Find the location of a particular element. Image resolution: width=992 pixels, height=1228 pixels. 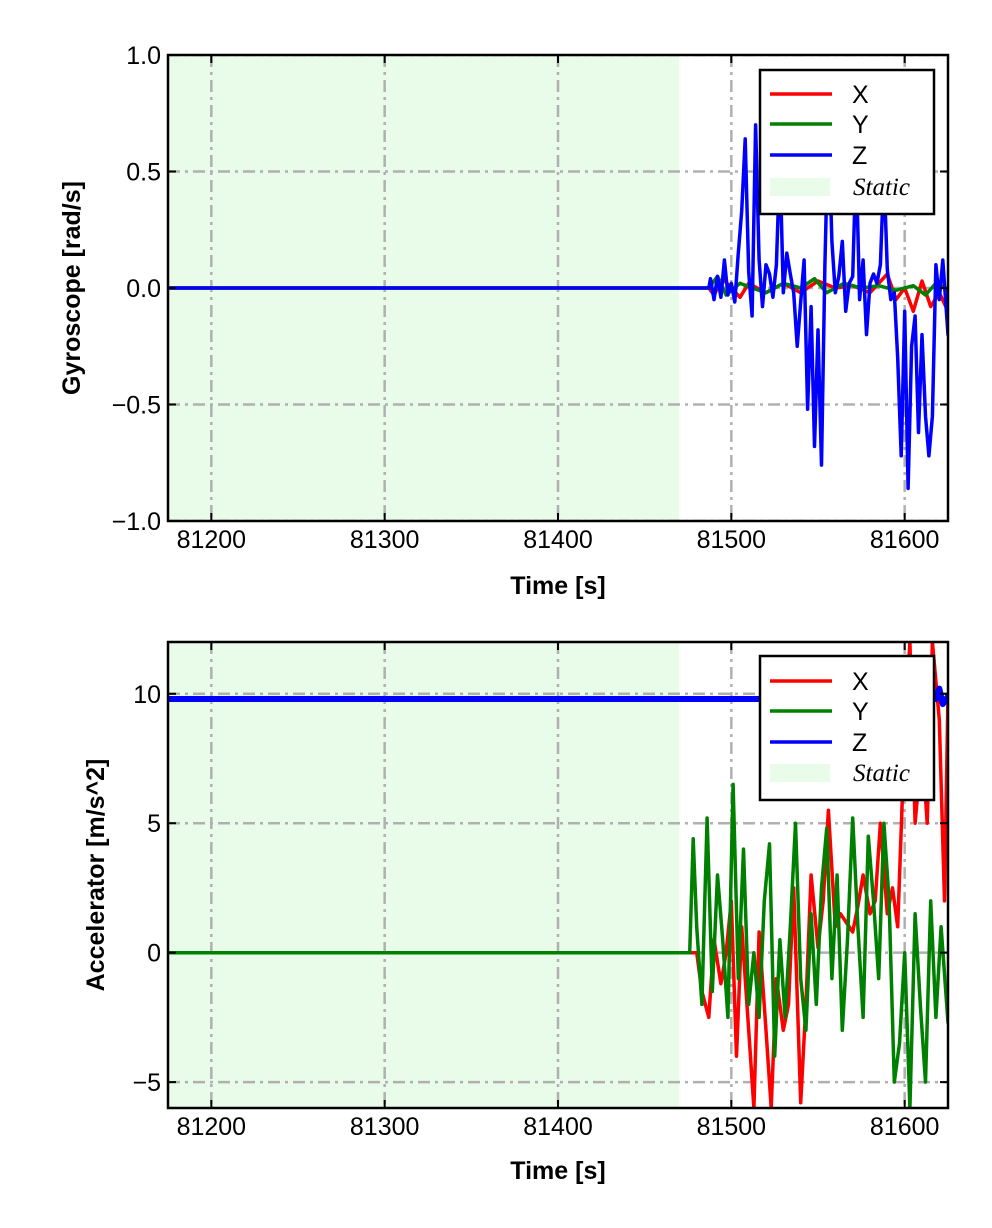

gyroscope-series-y-line is located at coordinates (558, 285).